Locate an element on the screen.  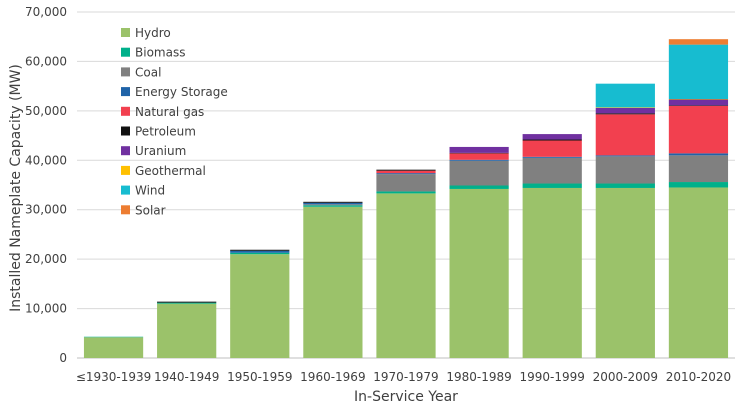
x-tick-label: 2010-2020 is located at coordinates (698, 377).